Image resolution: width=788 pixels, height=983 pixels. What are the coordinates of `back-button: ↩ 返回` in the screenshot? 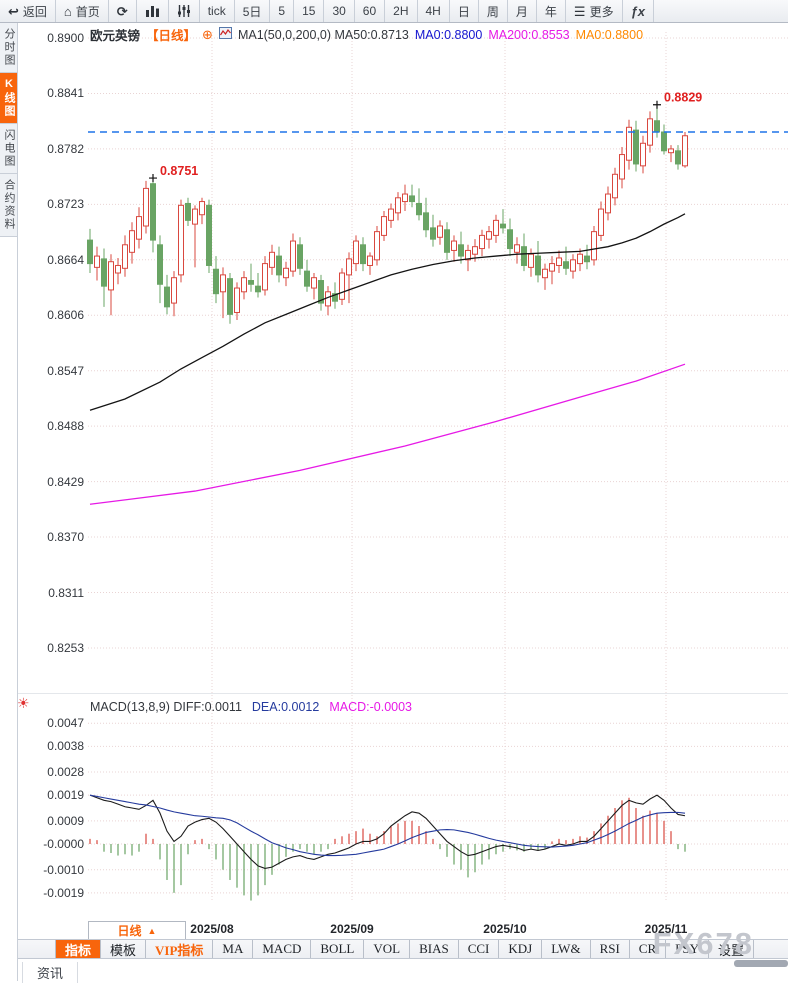 It's located at (28, 11).